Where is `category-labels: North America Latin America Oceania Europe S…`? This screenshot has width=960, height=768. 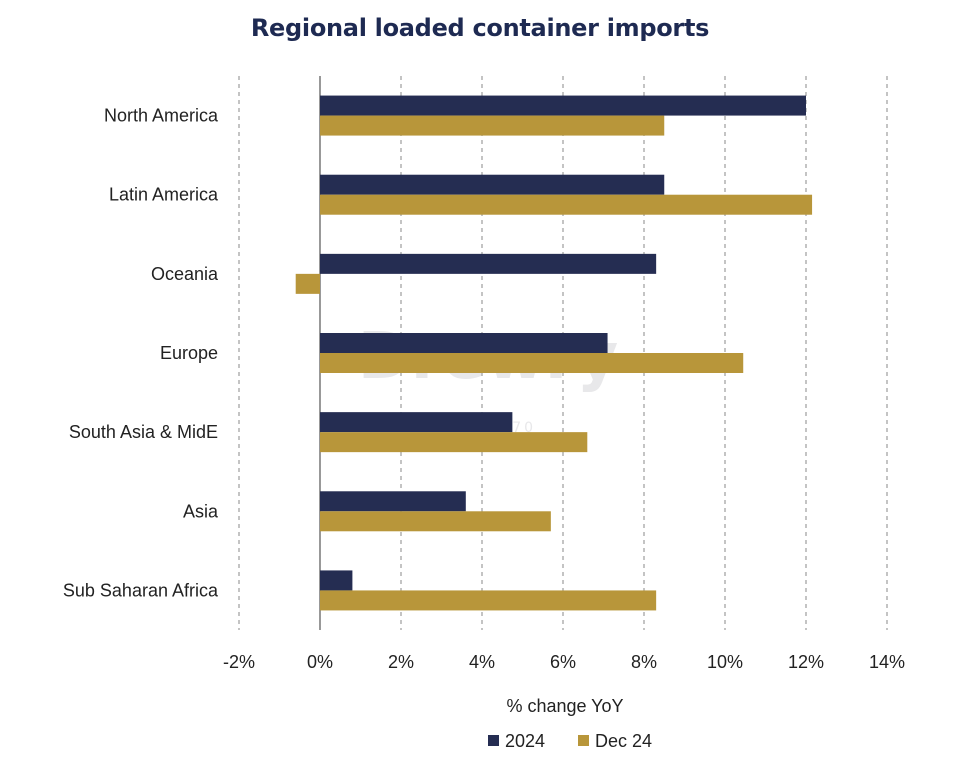 category-labels: North America Latin America Oceania Europe S… is located at coordinates (141, 353).